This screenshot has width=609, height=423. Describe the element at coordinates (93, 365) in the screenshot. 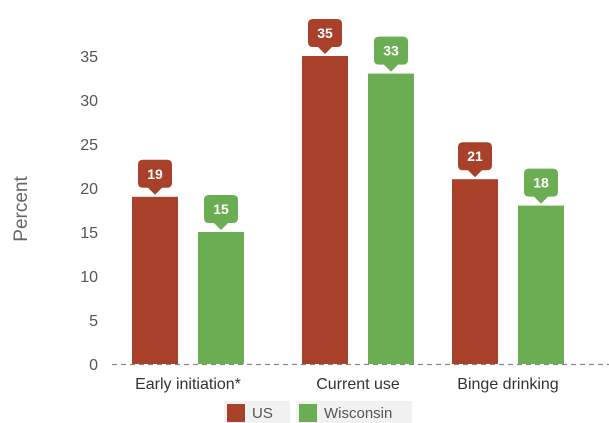

I see `y-tick-label: 0` at that location.